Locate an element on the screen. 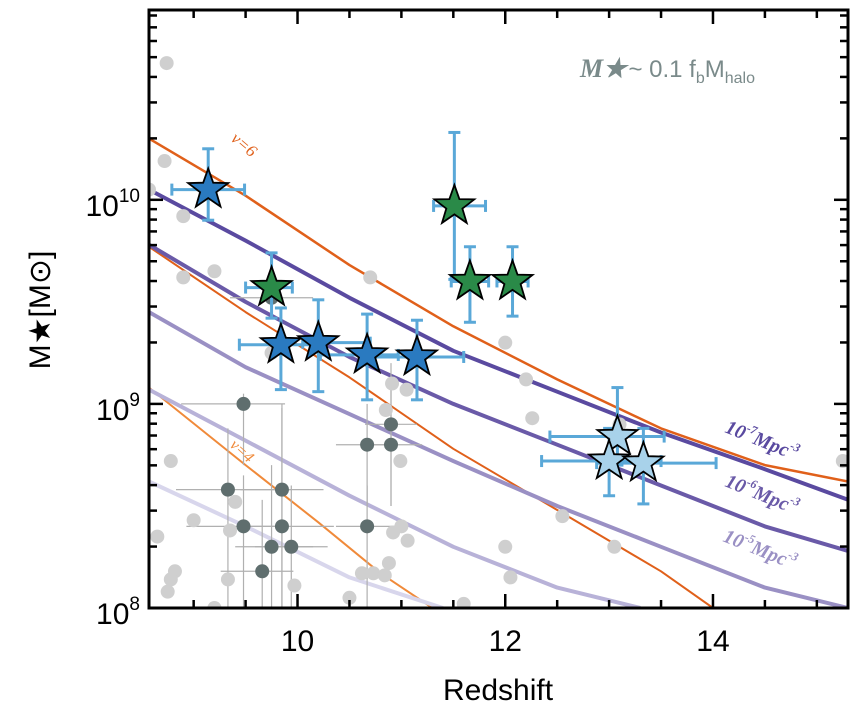 The image size is (858, 711). y-tick-label: 10⁸ is located at coordinates (118, 612).